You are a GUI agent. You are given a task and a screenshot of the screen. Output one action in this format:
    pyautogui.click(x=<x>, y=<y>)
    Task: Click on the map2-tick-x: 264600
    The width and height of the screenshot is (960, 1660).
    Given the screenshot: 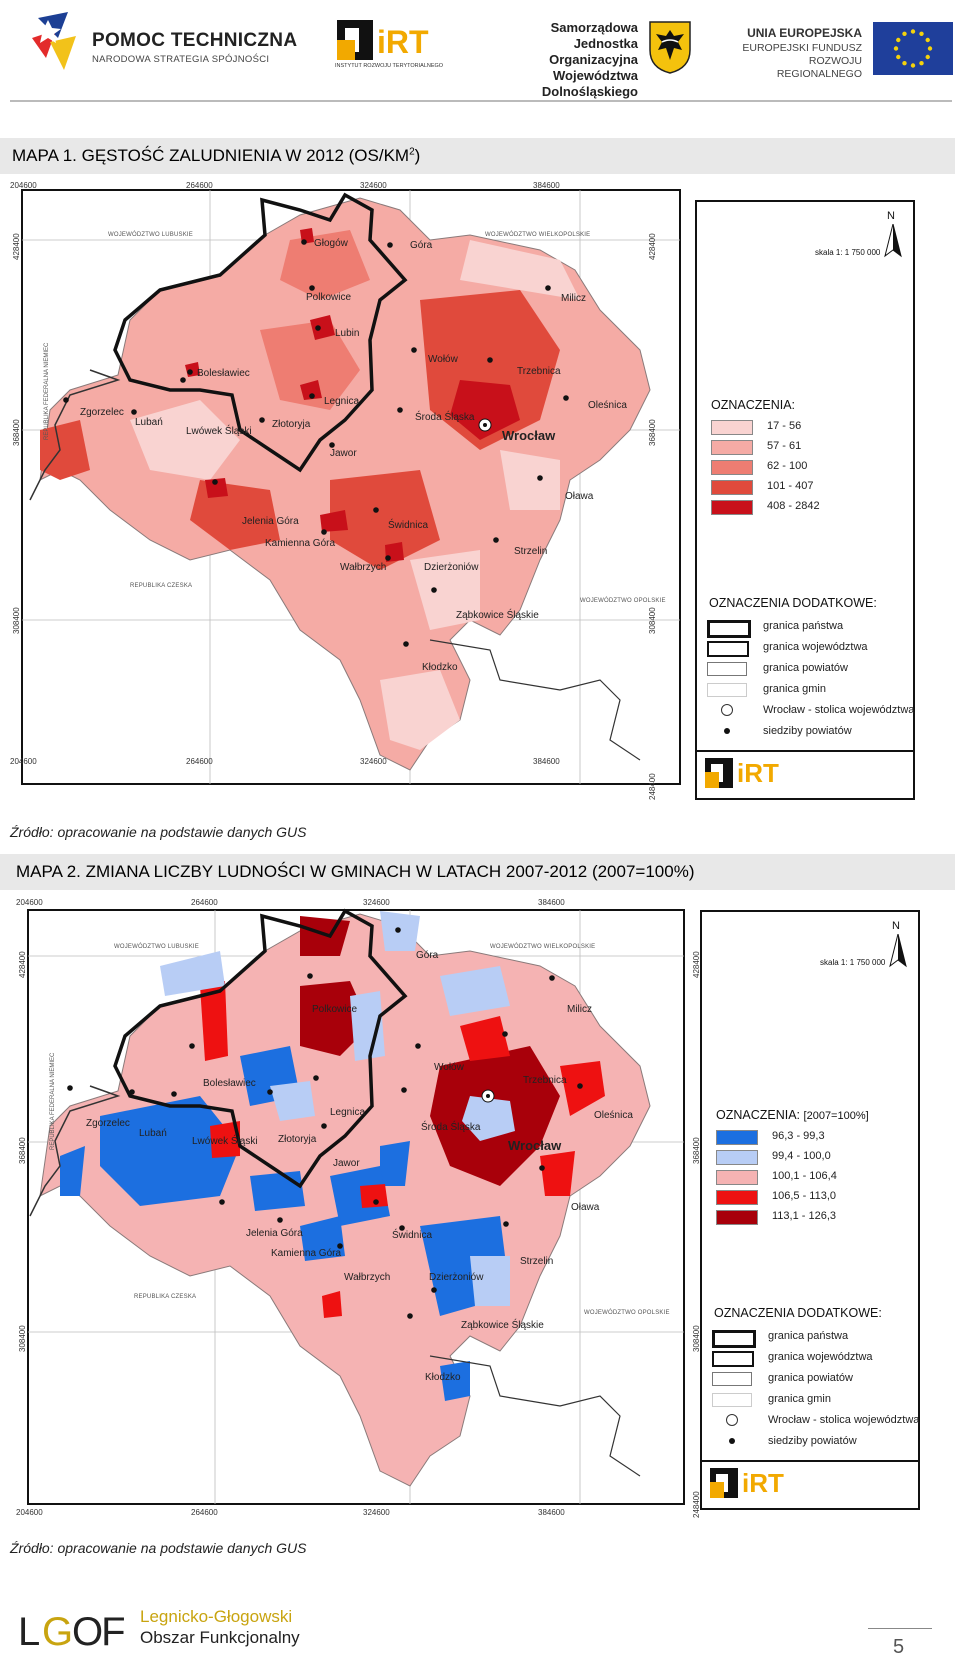 What is the action you would take?
    pyautogui.click(x=204, y=902)
    